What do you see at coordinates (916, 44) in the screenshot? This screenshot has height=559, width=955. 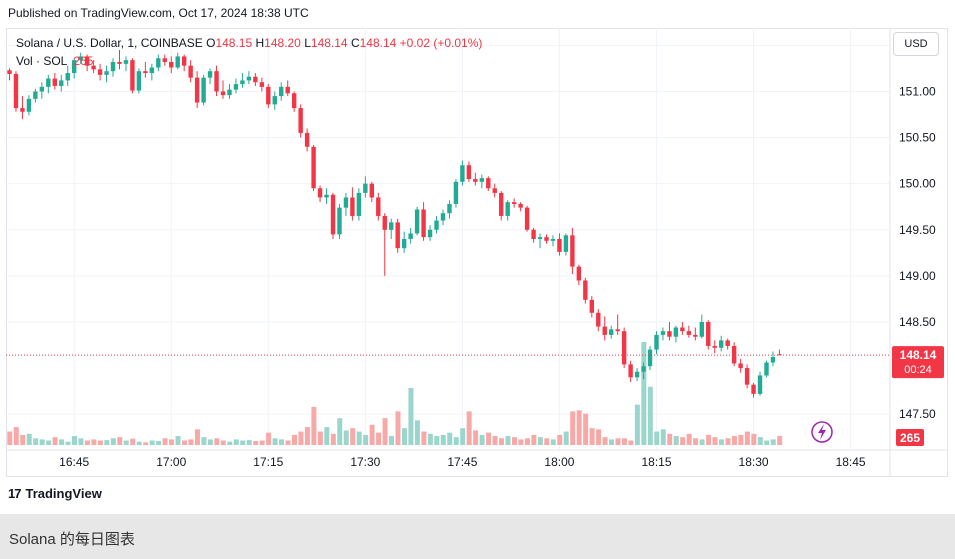 I see `currency-button: USD` at bounding box center [916, 44].